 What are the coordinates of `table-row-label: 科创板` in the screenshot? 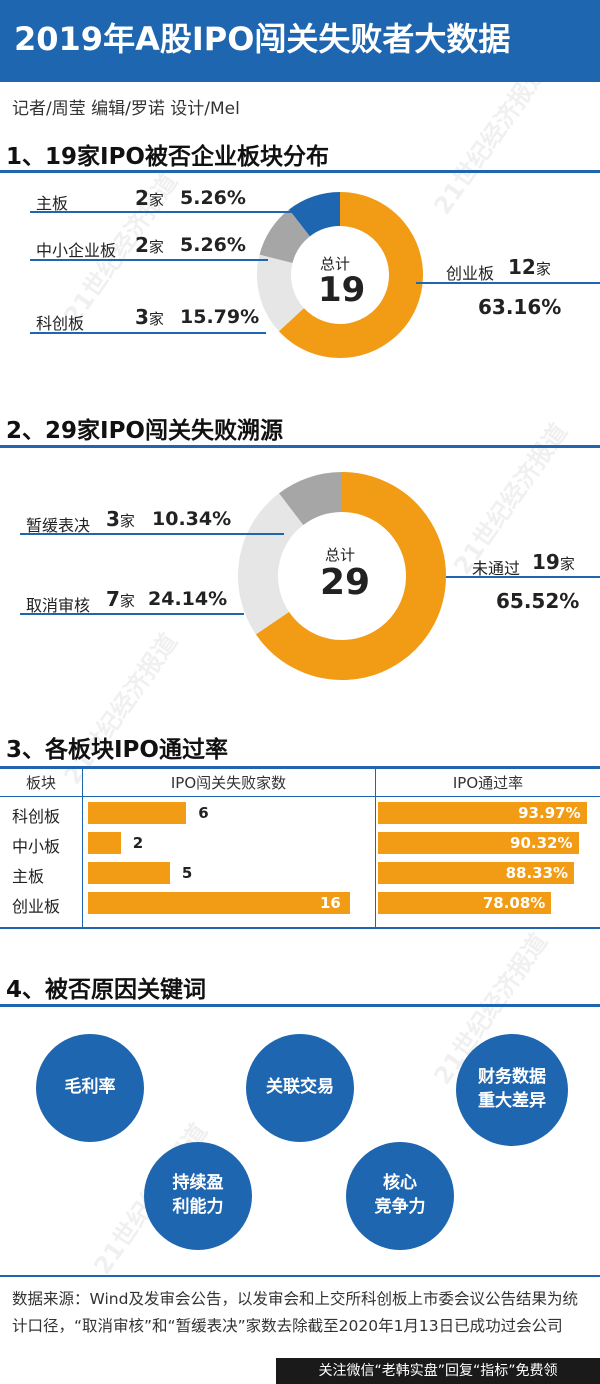 It's located at (36, 816).